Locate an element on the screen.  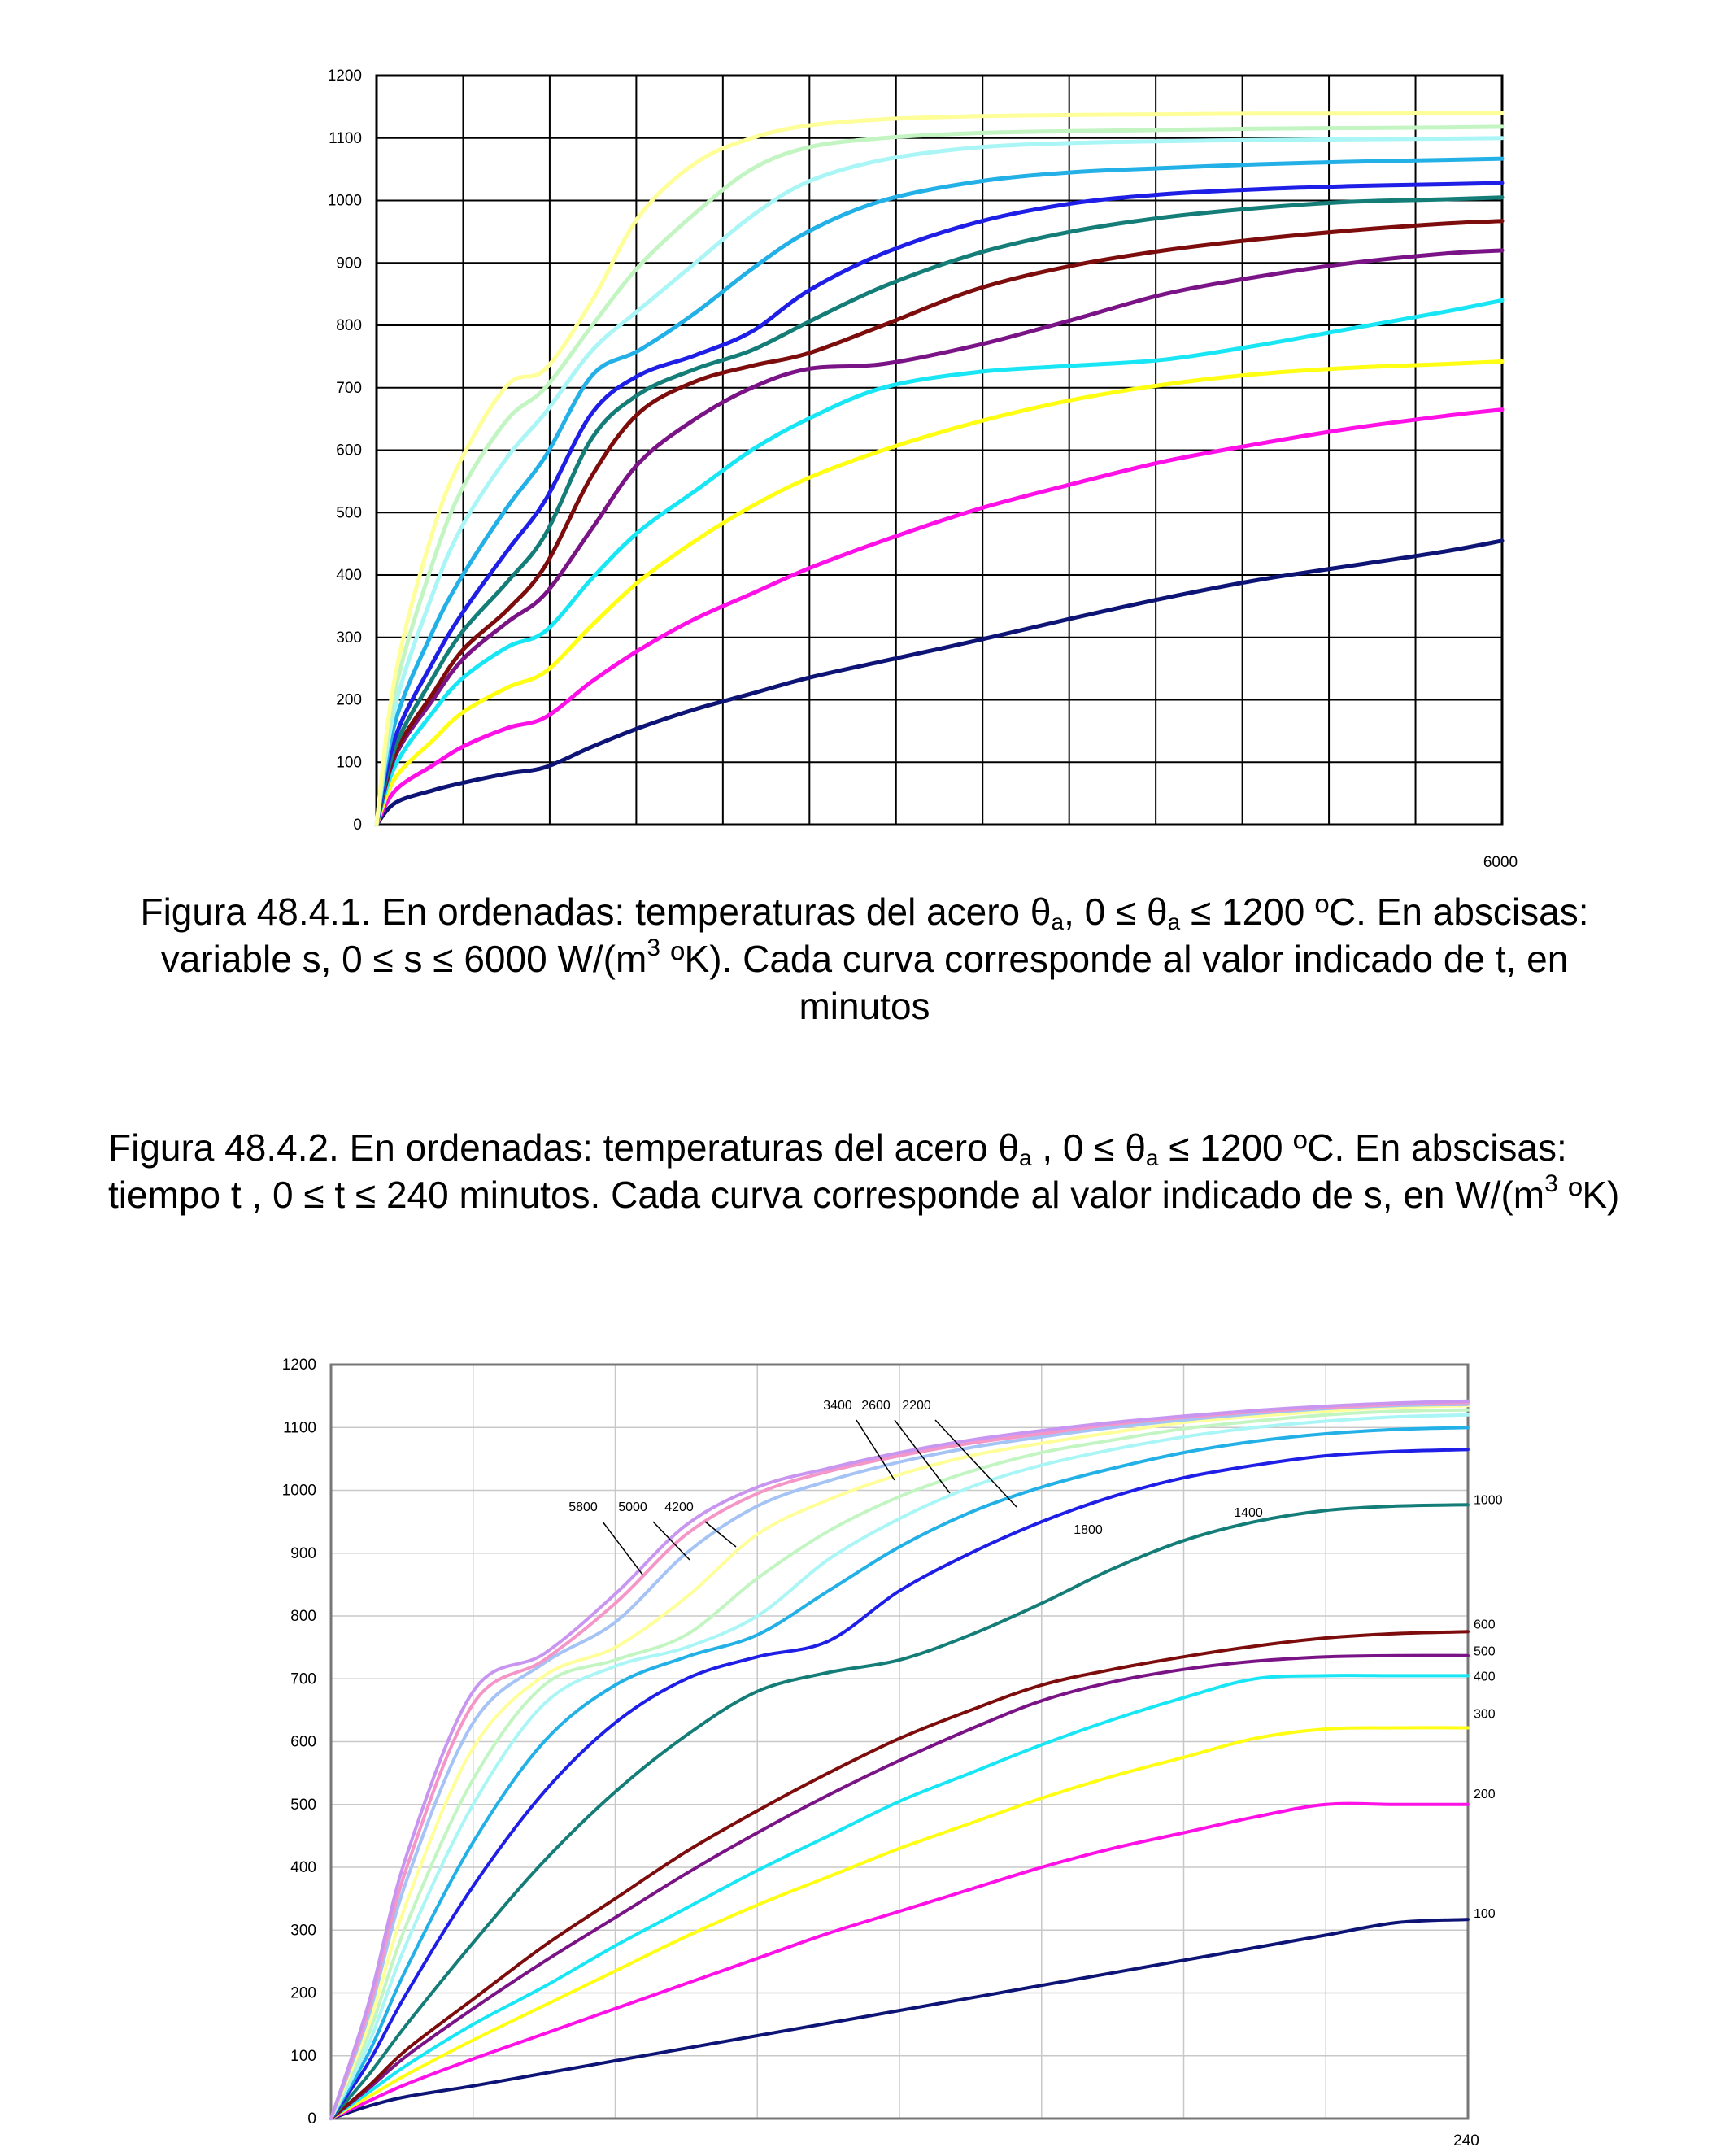
chart2-y-tick-label: 700 is located at coordinates (303, 1679).